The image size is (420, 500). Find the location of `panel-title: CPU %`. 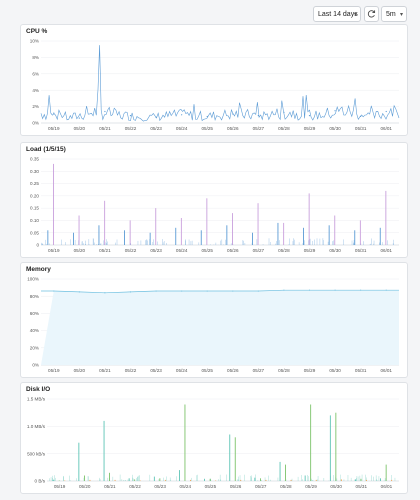

panel-title: CPU % is located at coordinates (37, 31).